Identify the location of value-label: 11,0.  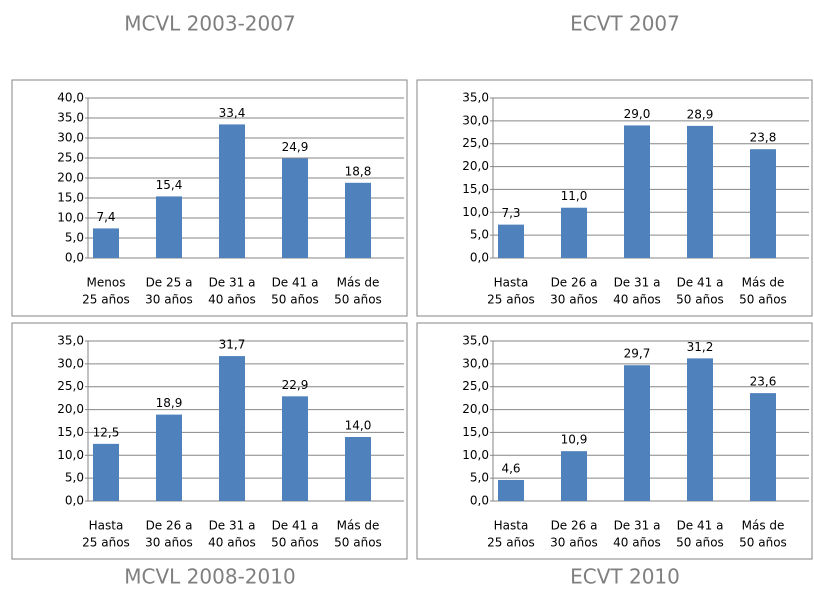
(574, 196).